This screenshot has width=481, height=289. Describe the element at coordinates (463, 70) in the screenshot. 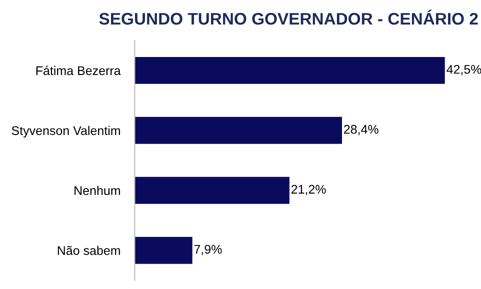

I see `data-label: 42,5%` at that location.